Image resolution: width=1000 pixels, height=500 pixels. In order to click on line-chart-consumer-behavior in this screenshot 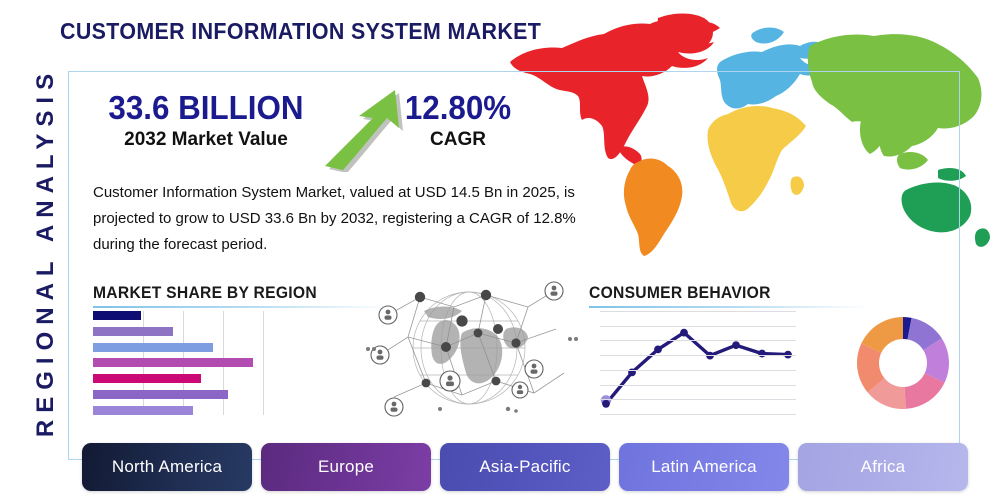, I will do `click(698, 363)`.